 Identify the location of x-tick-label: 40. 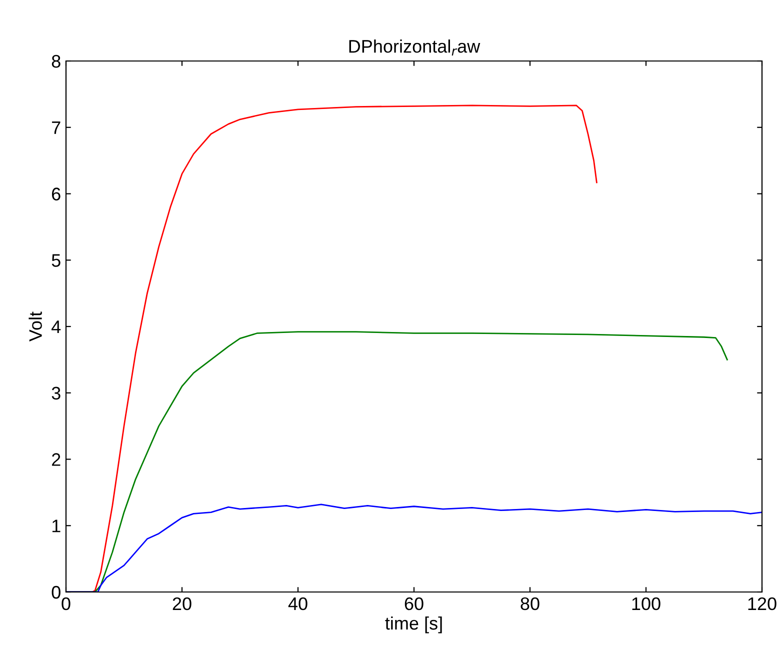
(298, 603).